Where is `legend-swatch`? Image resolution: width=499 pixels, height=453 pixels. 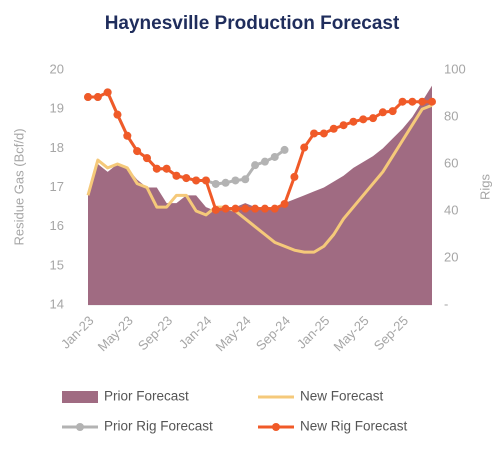 legend-swatch is located at coordinates (80, 397).